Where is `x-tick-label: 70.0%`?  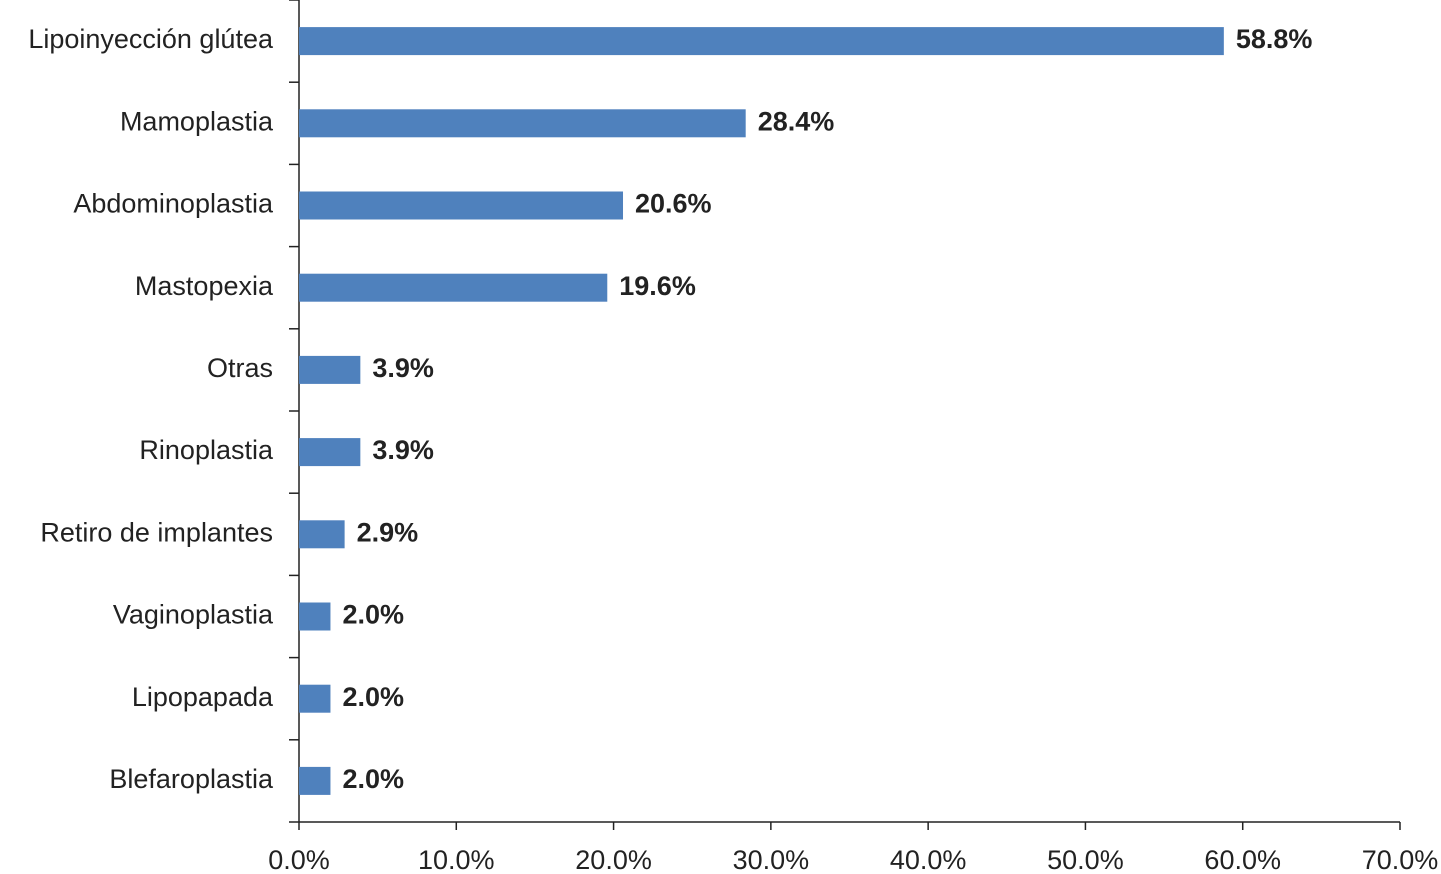
x-tick-label: 70.0% is located at coordinates (1400, 859).